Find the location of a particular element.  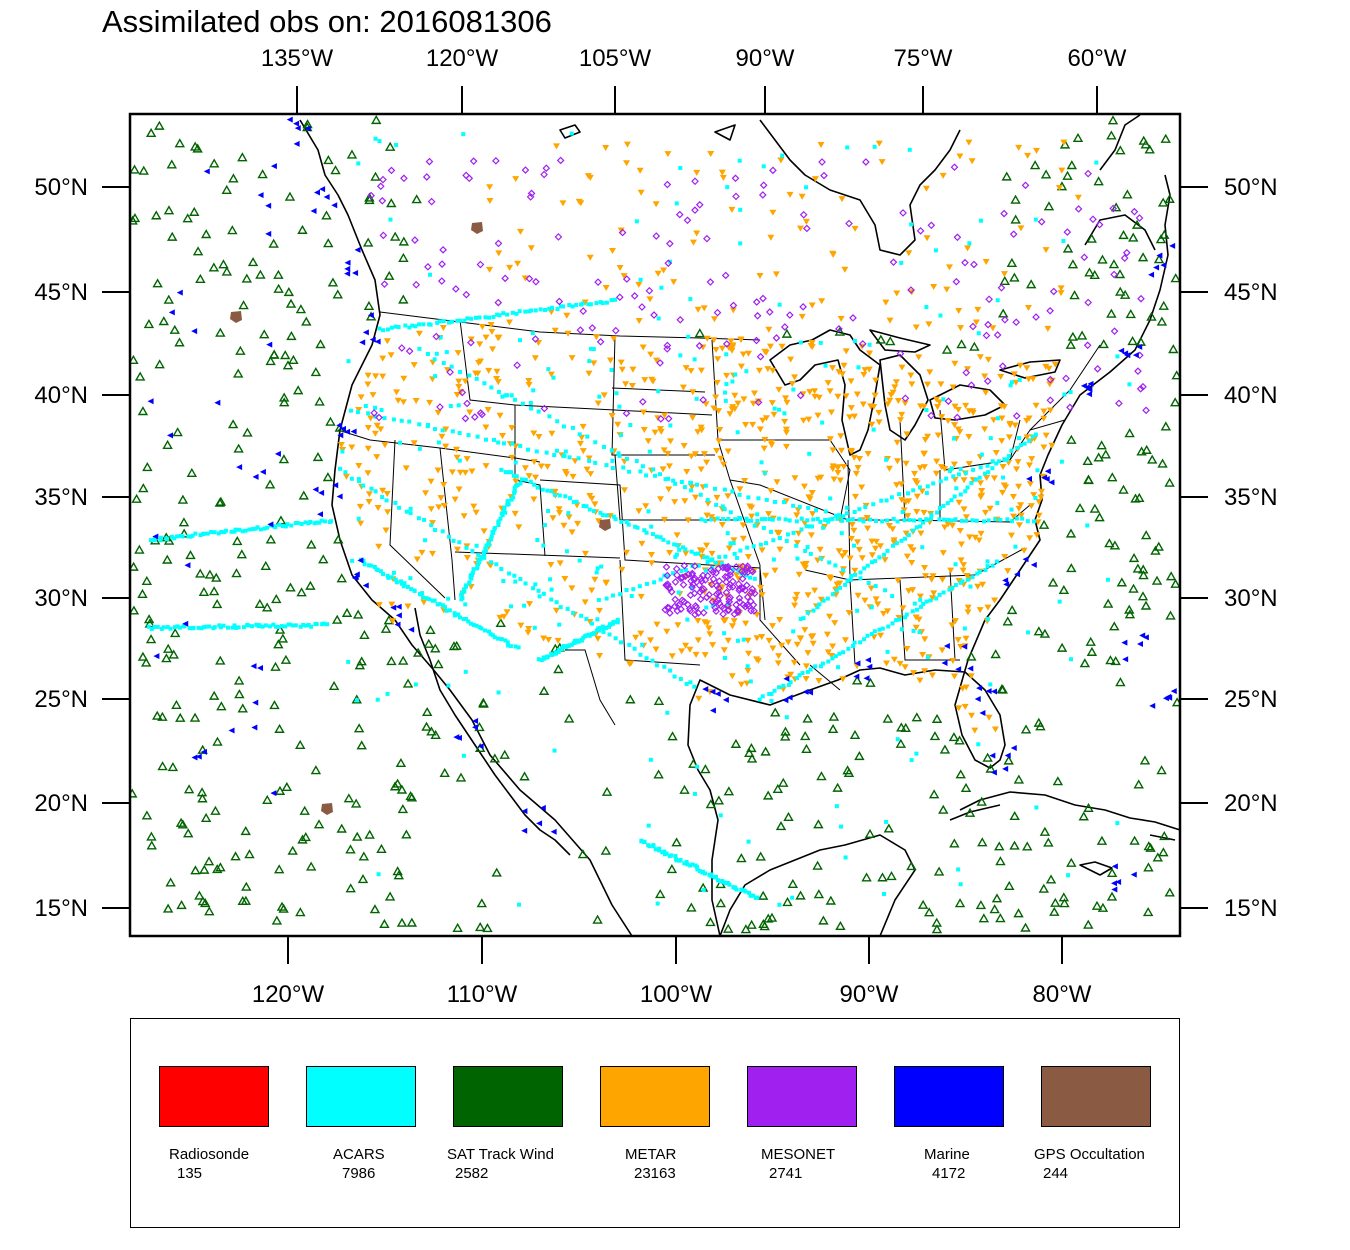

bottom-lon-label: 90°W is located at coordinates (869, 994).